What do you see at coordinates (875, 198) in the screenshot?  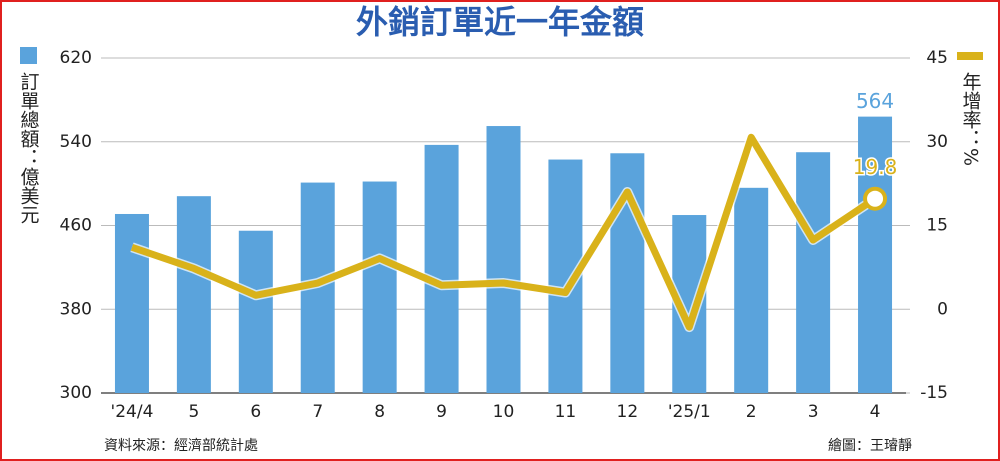 I see `marker` at bounding box center [875, 198].